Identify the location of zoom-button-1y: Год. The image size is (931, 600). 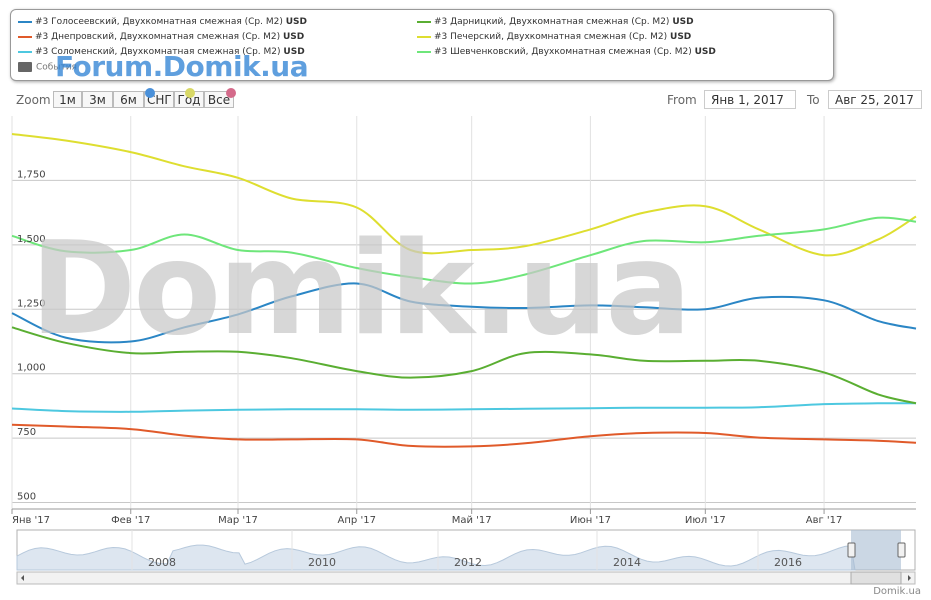
(189, 99).